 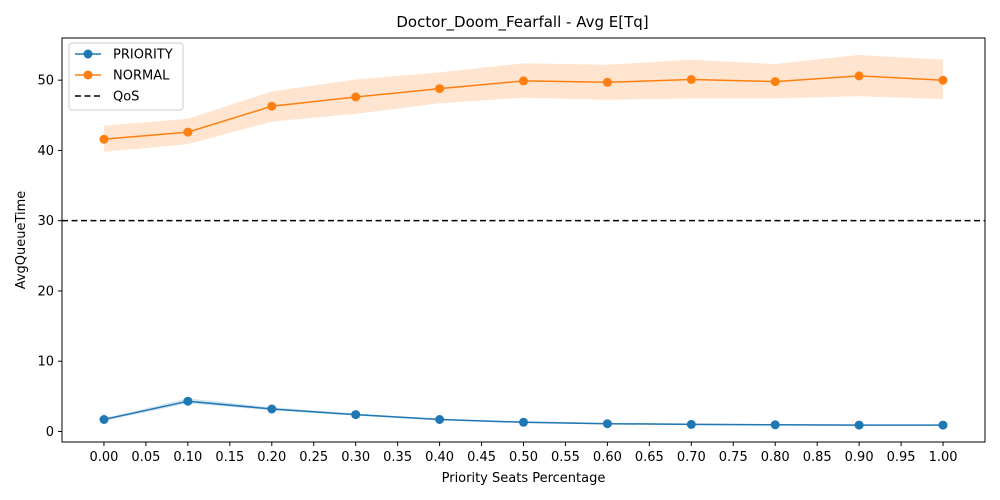 I want to click on y-tick-label: 30, so click(x=45, y=221).